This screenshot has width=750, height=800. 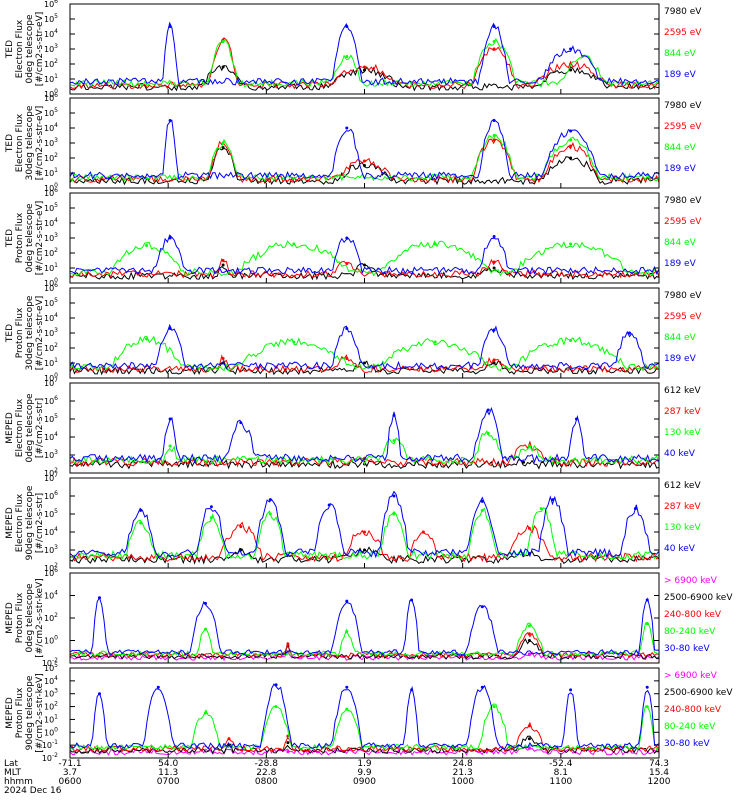 I want to click on legend-entry: 612 keV, so click(x=682, y=486).